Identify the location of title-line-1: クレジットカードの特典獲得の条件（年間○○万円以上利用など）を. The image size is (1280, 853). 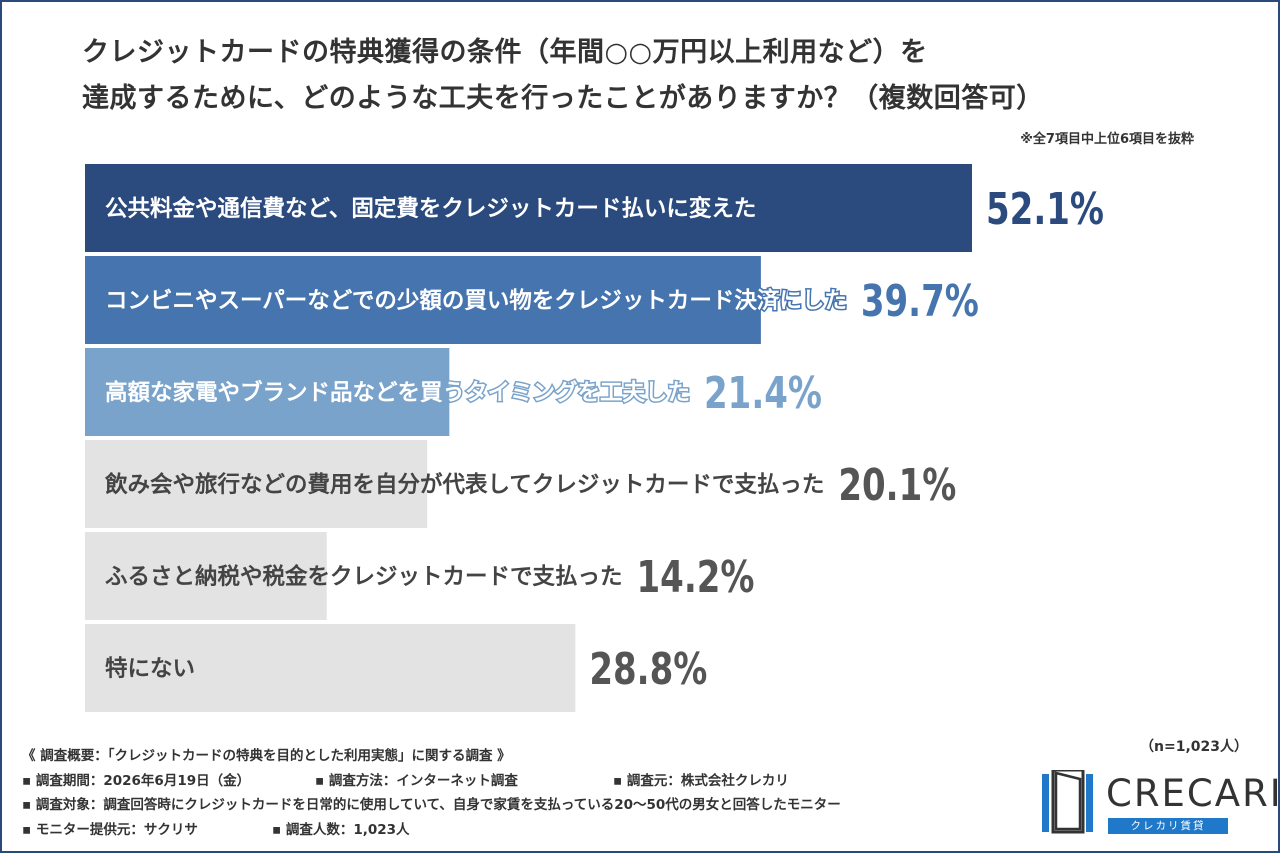
(505, 52).